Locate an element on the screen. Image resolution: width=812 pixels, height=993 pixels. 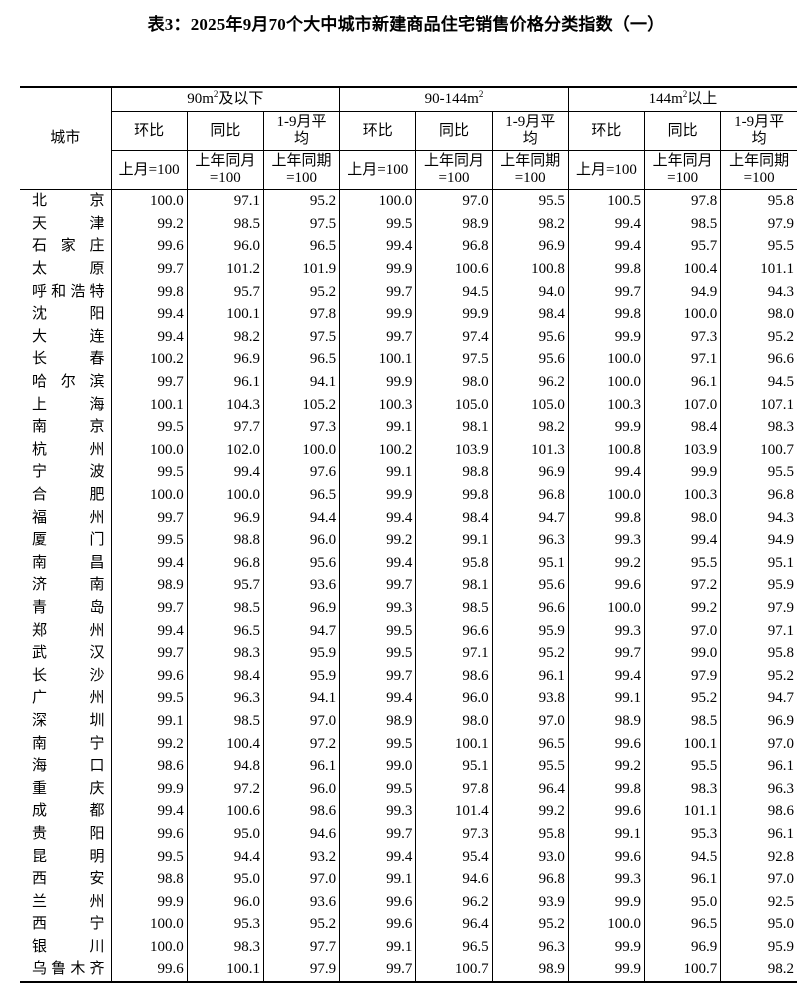
index-value: 95.4 is located at coordinates (454, 856).